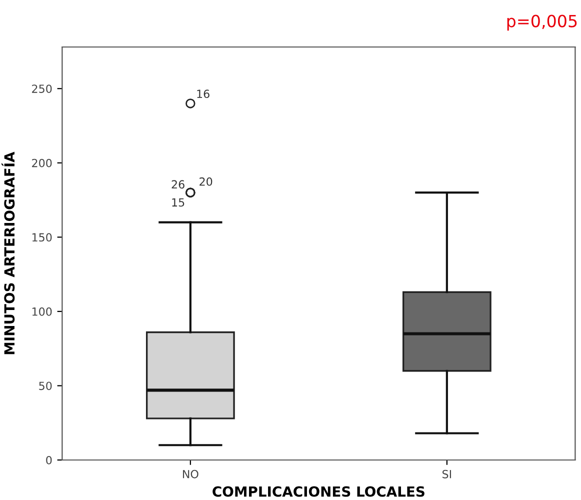 The width and height of the screenshot is (581, 500). I want to click on x-axis-title: COMPLICACIONES LOCALES, so click(318, 491).